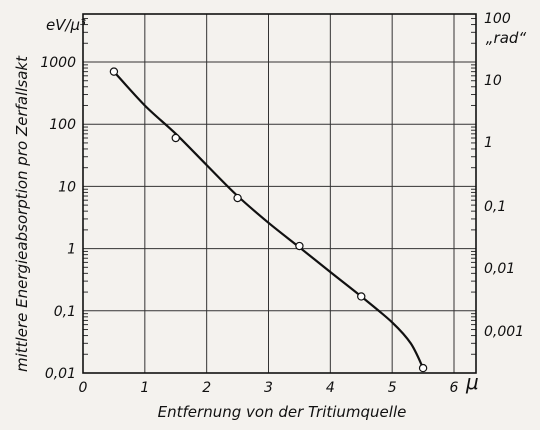 Image resolution: width=540 pixels, height=430 pixels. Describe the element at coordinates (493, 81) in the screenshot. I see `y2-tick-label: 10` at that location.